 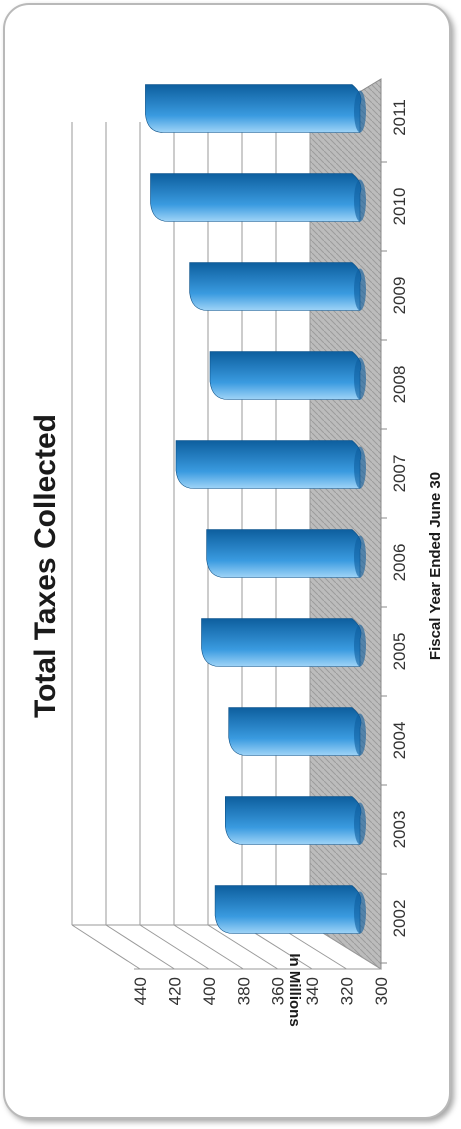 What do you see at coordinates (399, 919) in the screenshot?
I see `x-tick-label: 2002` at bounding box center [399, 919].